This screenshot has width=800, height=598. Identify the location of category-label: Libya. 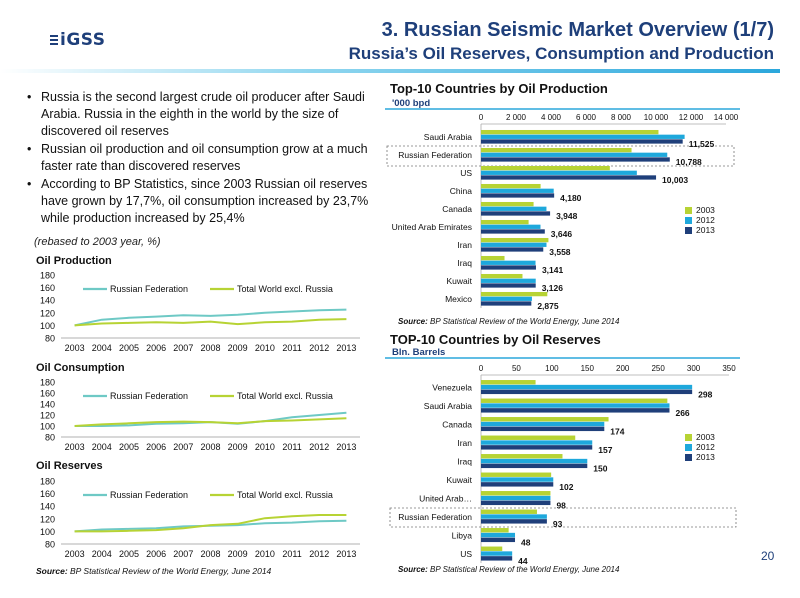
(462, 535).